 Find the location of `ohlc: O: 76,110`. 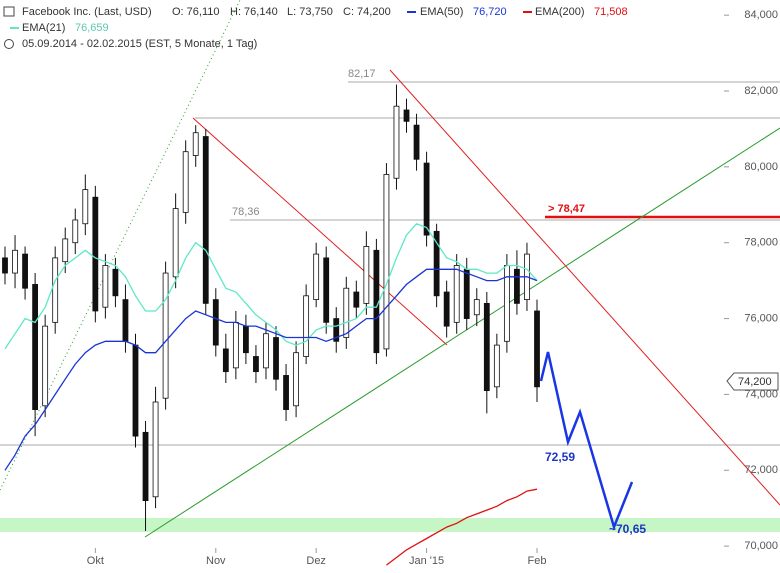

ohlc: O: 76,110 is located at coordinates (196, 12).